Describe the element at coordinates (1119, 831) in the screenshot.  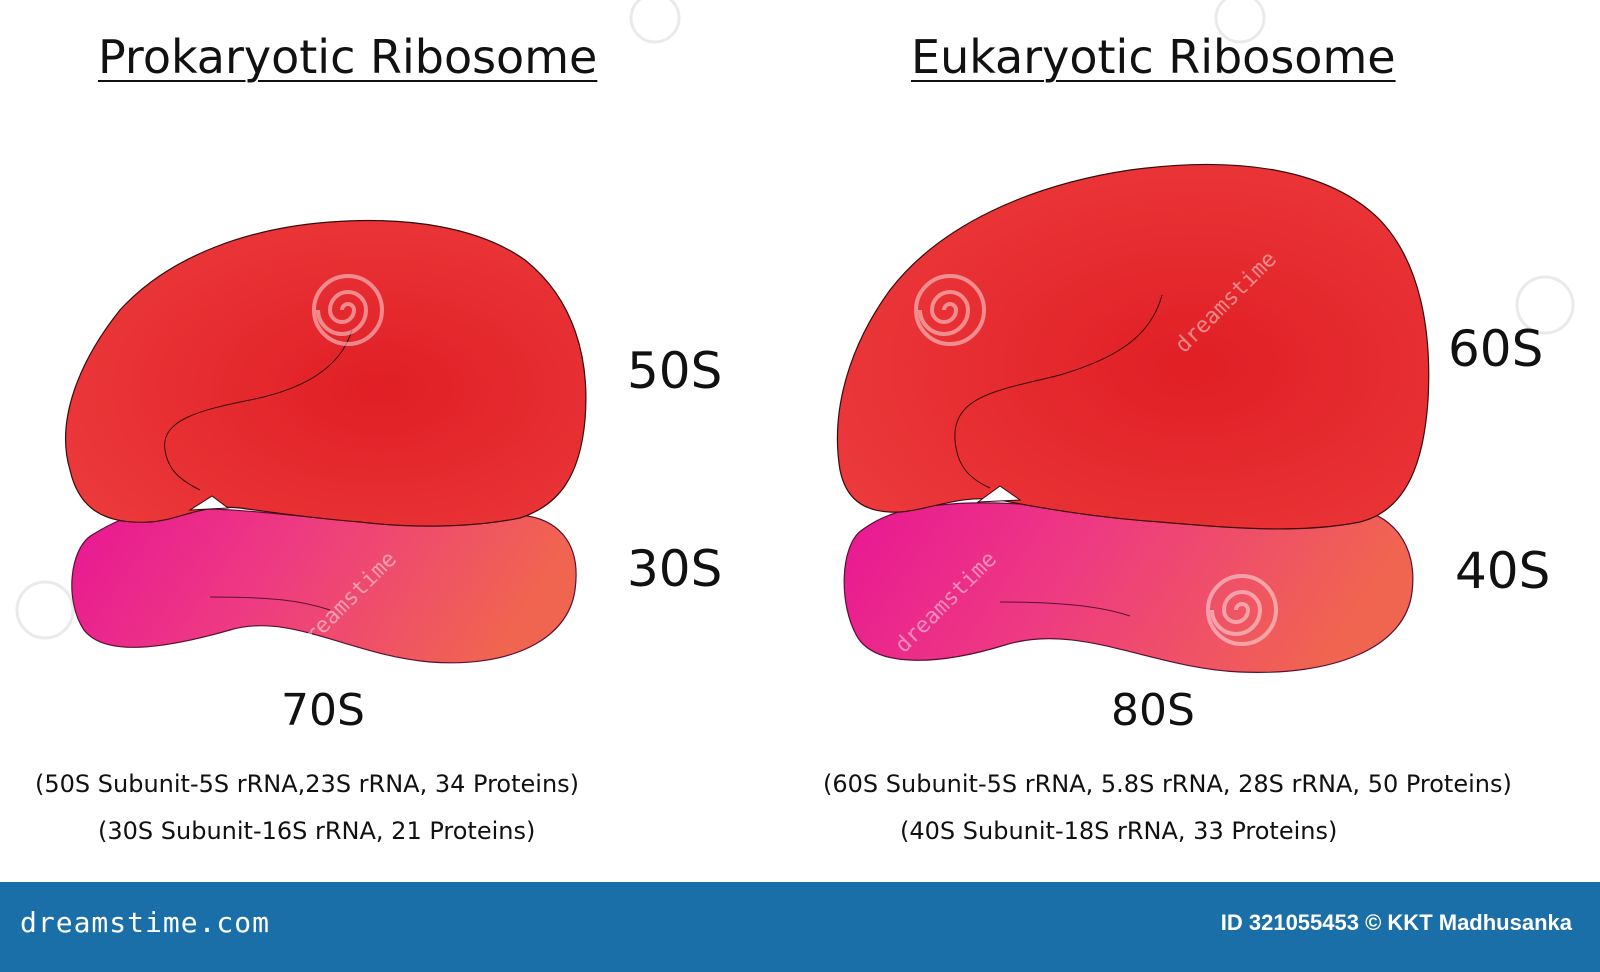
I see `eukaryotic-note-small: (40S Subunit-18S rRNA, 33 Proteins)` at that location.